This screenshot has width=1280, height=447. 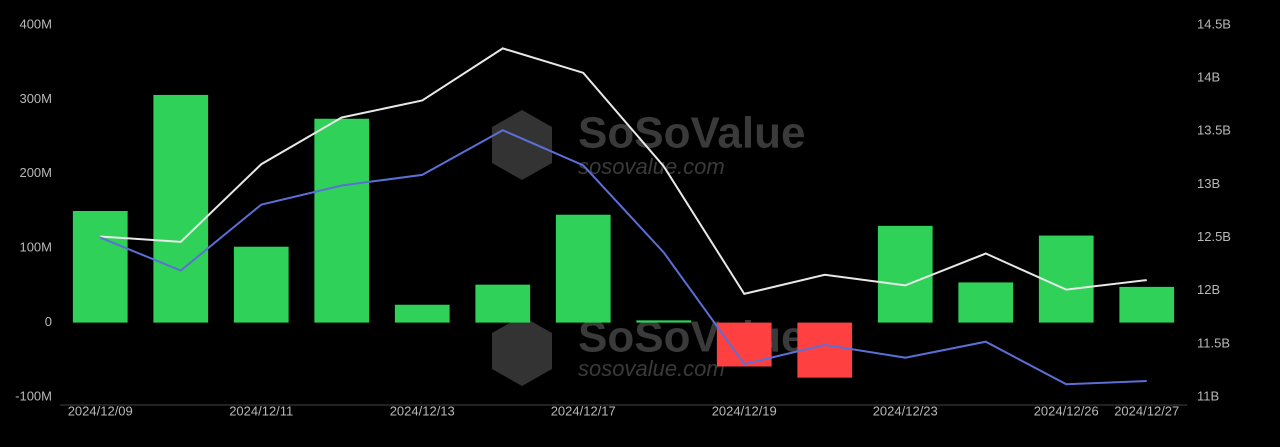 I want to click on y2-tick-label: 11.5B, so click(x=1213, y=342).